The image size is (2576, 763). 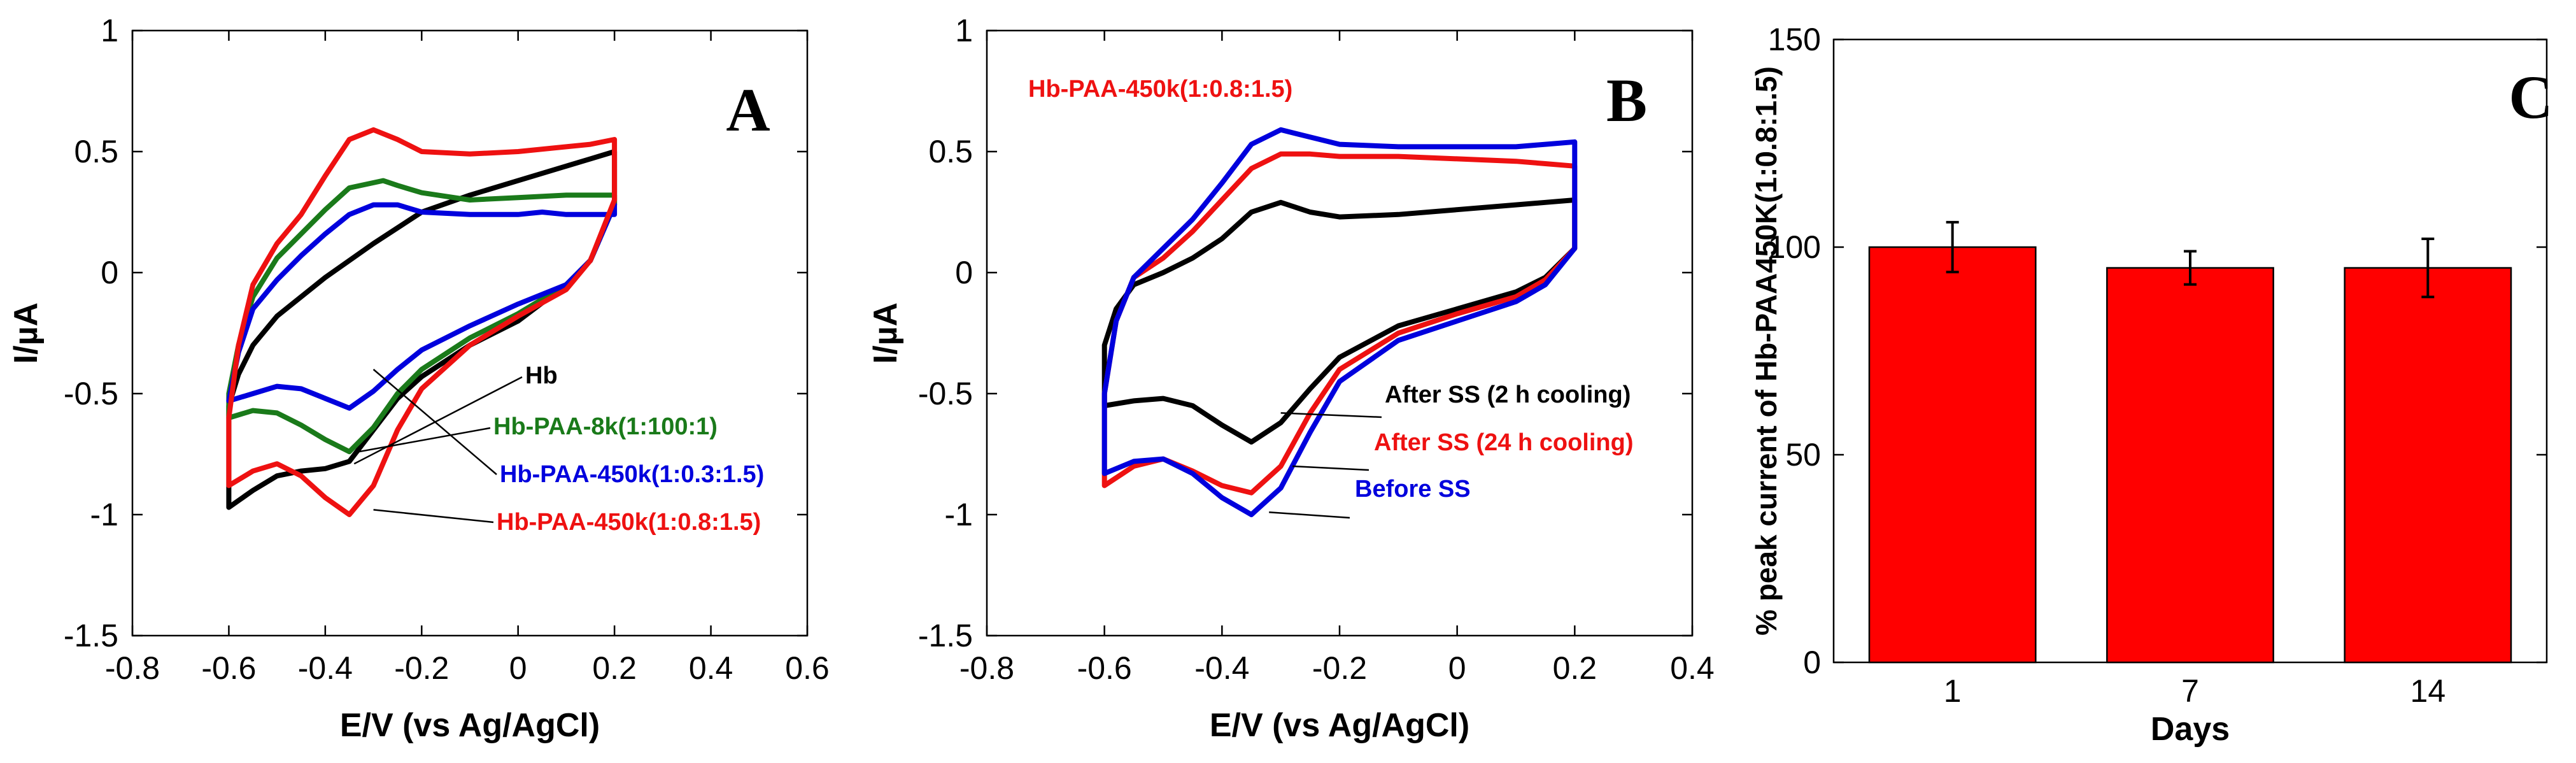 I want to click on panel-a-xtick-label: -0.4, so click(x=325, y=668).